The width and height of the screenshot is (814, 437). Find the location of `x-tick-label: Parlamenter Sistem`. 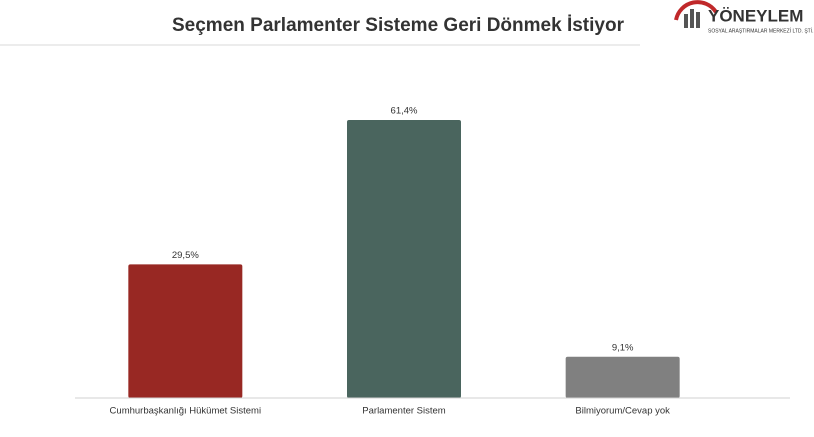

x-tick-label: Parlamenter Sistem is located at coordinates (404, 411).